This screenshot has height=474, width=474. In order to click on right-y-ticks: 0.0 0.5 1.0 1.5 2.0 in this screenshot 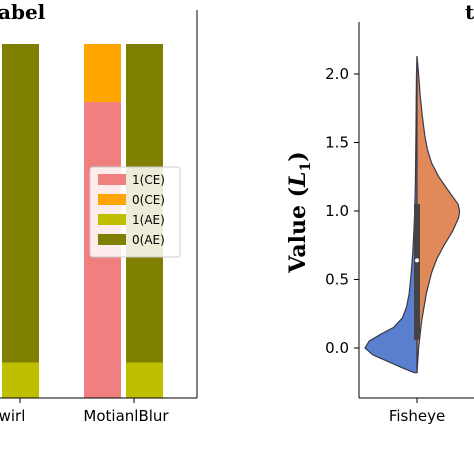, I will do `click(342, 211)`.